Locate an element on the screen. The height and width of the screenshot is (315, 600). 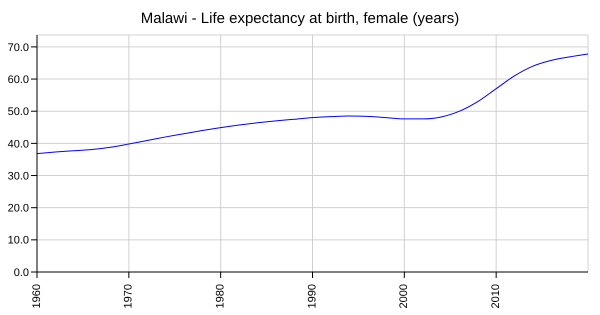
y-tick-label: 0.0 is located at coordinates (21, 272).